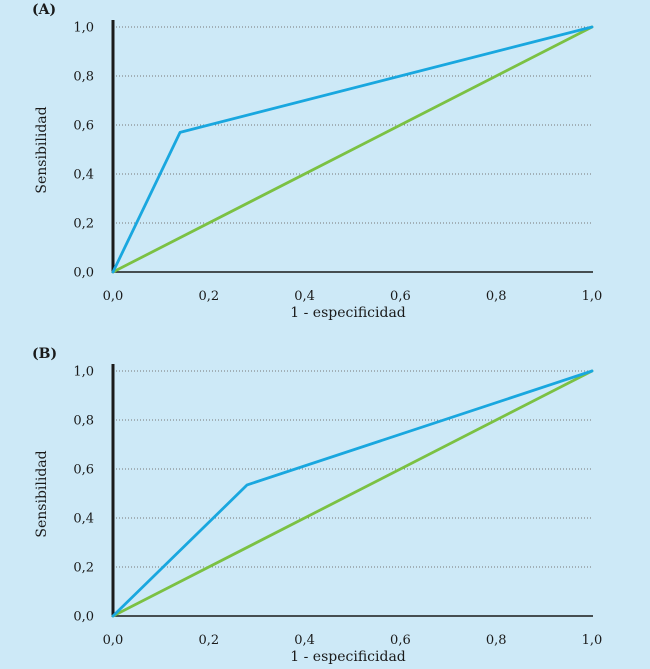 The width and height of the screenshot is (650, 669). Describe the element at coordinates (348, 657) in the screenshot. I see `panel-b-xlabel: 1 - especificidad` at that location.